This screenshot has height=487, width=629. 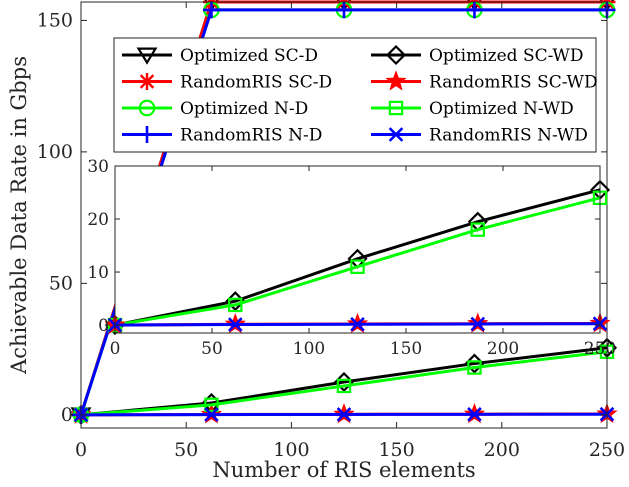 I want to click on inset-point-3-2-shape, so click(x=357, y=324).